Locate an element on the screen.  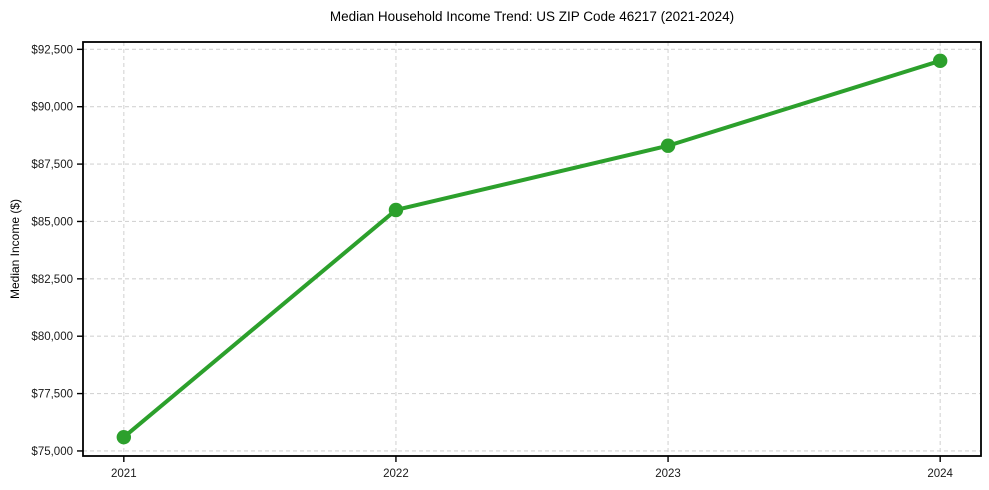
x-tick-label: 2024 is located at coordinates (940, 474).